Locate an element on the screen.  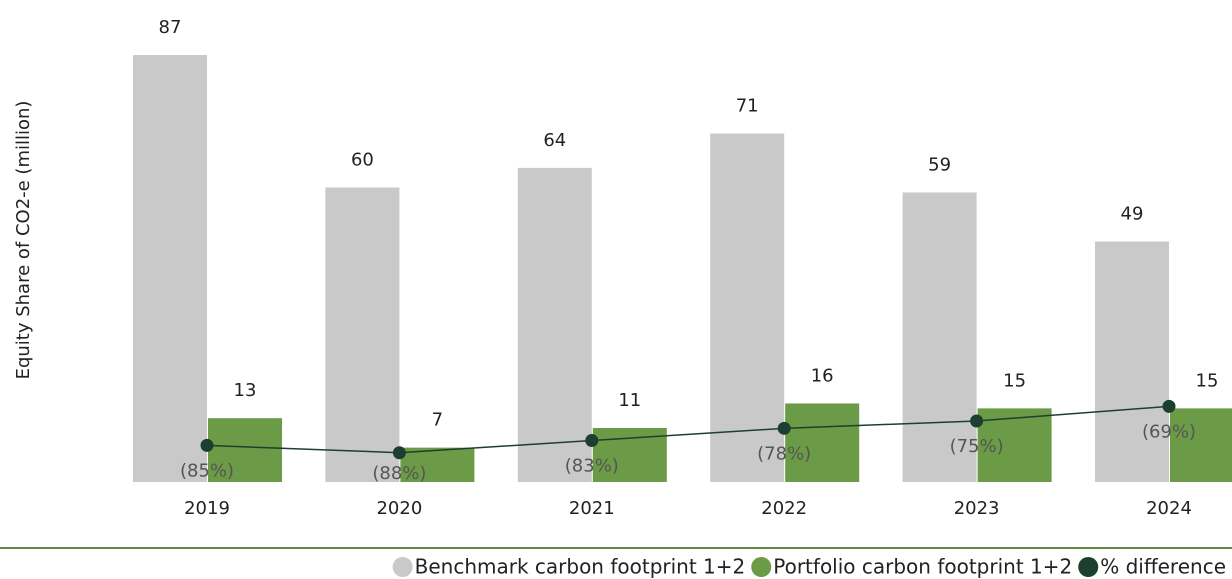
bar-value-label: 87 is located at coordinates (170, 27).